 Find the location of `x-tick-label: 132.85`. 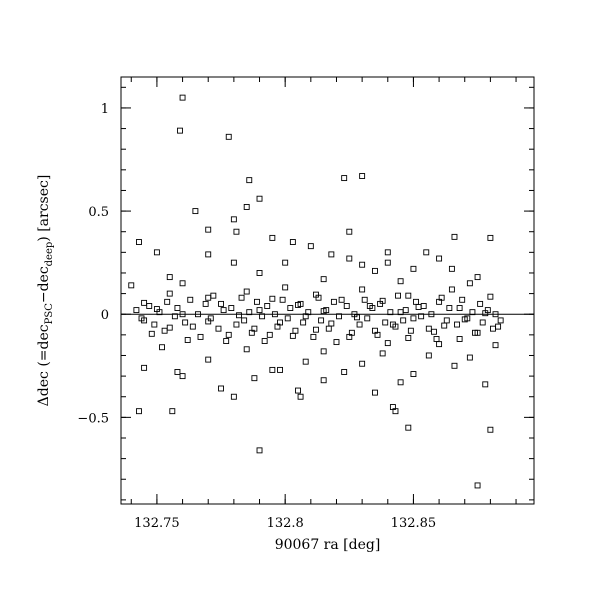

x-tick-label: 132.85 is located at coordinates (414, 523).